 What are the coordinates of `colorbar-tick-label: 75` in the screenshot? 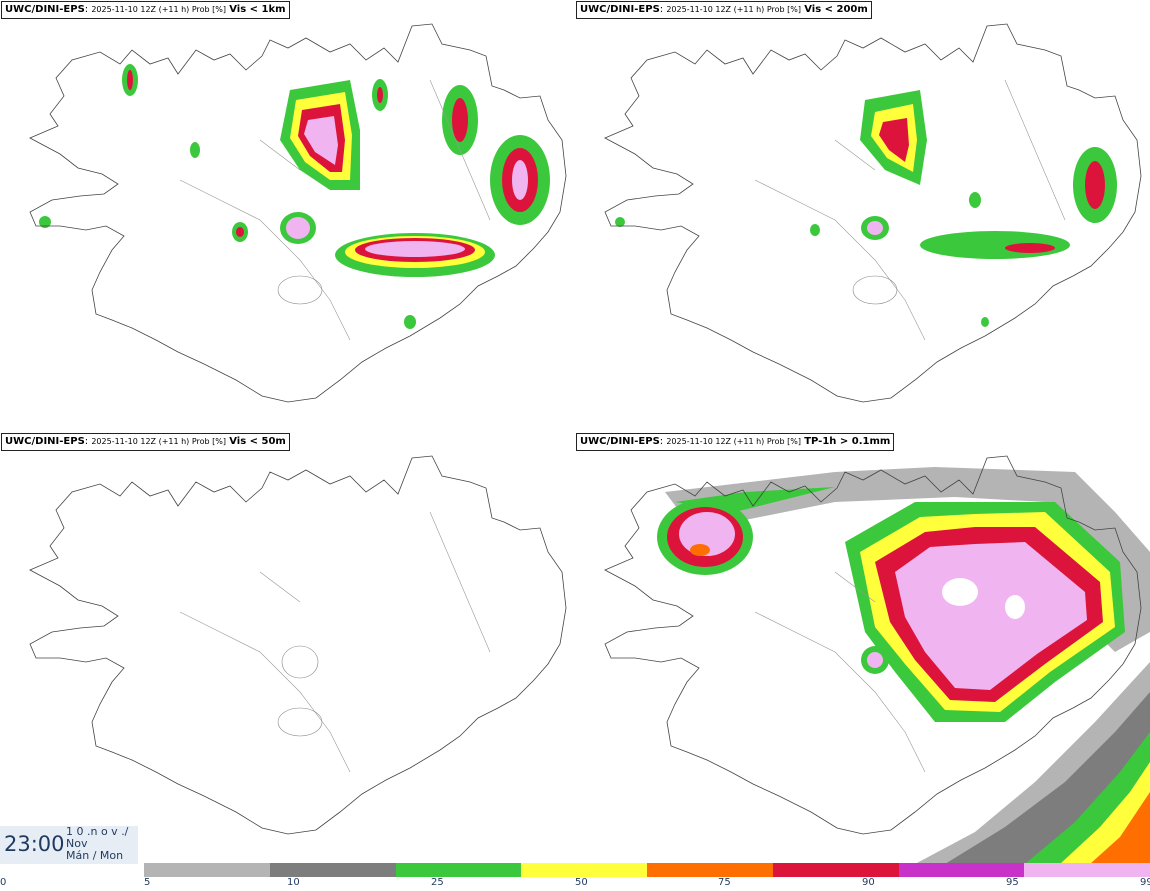 It's located at (724, 882).